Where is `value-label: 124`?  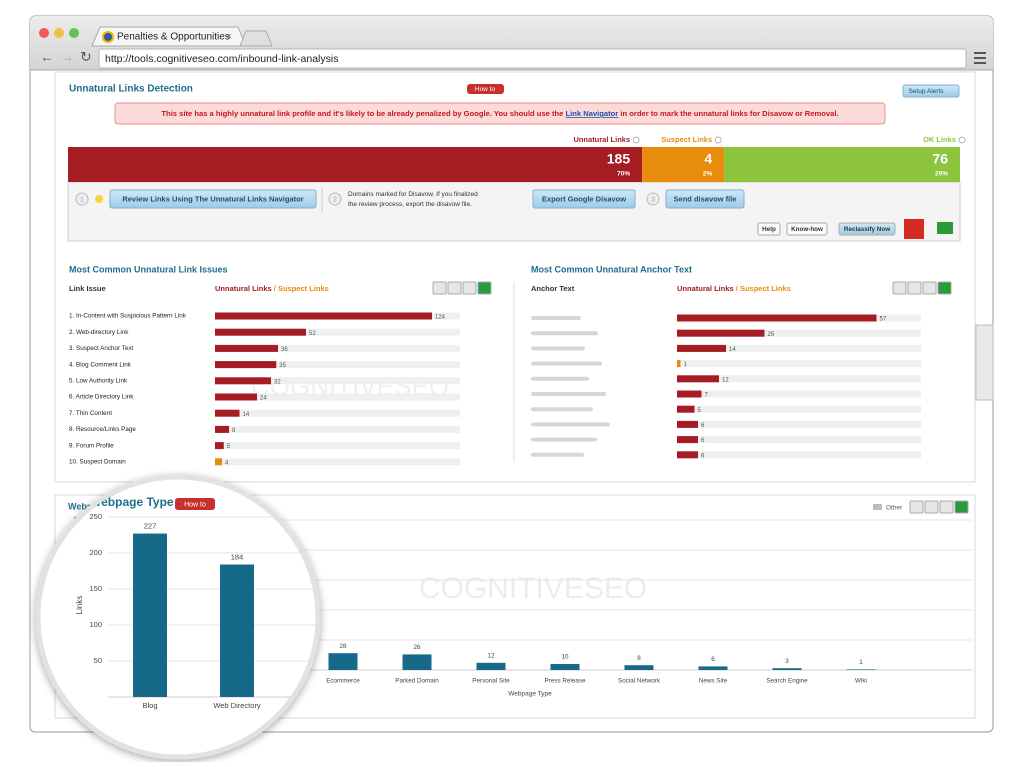 value-label: 124 is located at coordinates (440, 318).